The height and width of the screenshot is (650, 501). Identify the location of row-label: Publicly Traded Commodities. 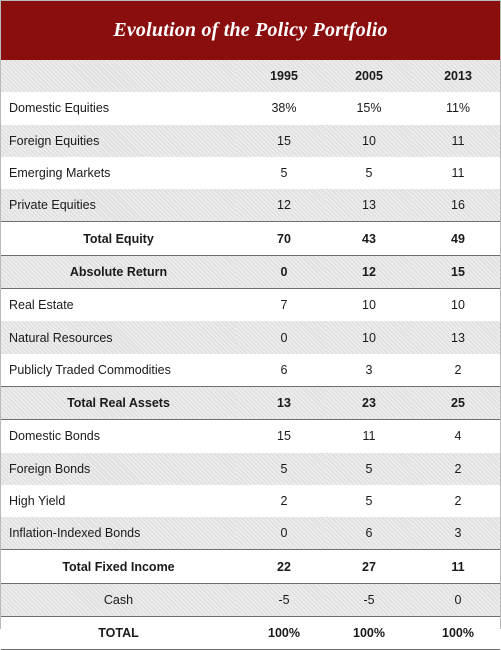
(118, 370).